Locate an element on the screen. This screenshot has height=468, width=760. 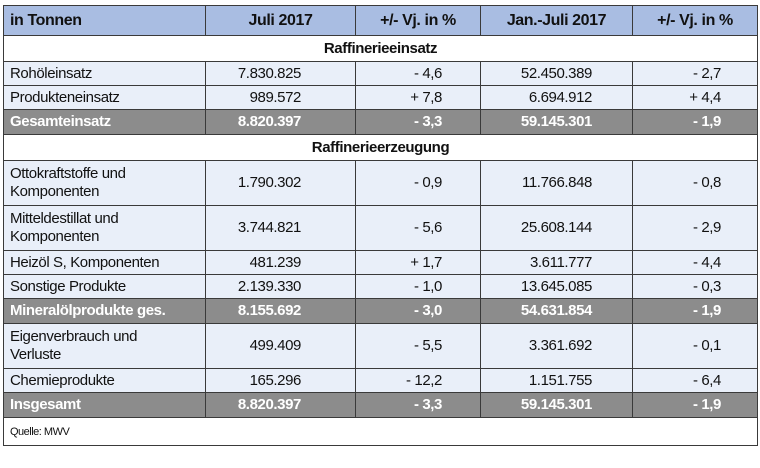
value-cell: 2.139.330 is located at coordinates (280, 286).